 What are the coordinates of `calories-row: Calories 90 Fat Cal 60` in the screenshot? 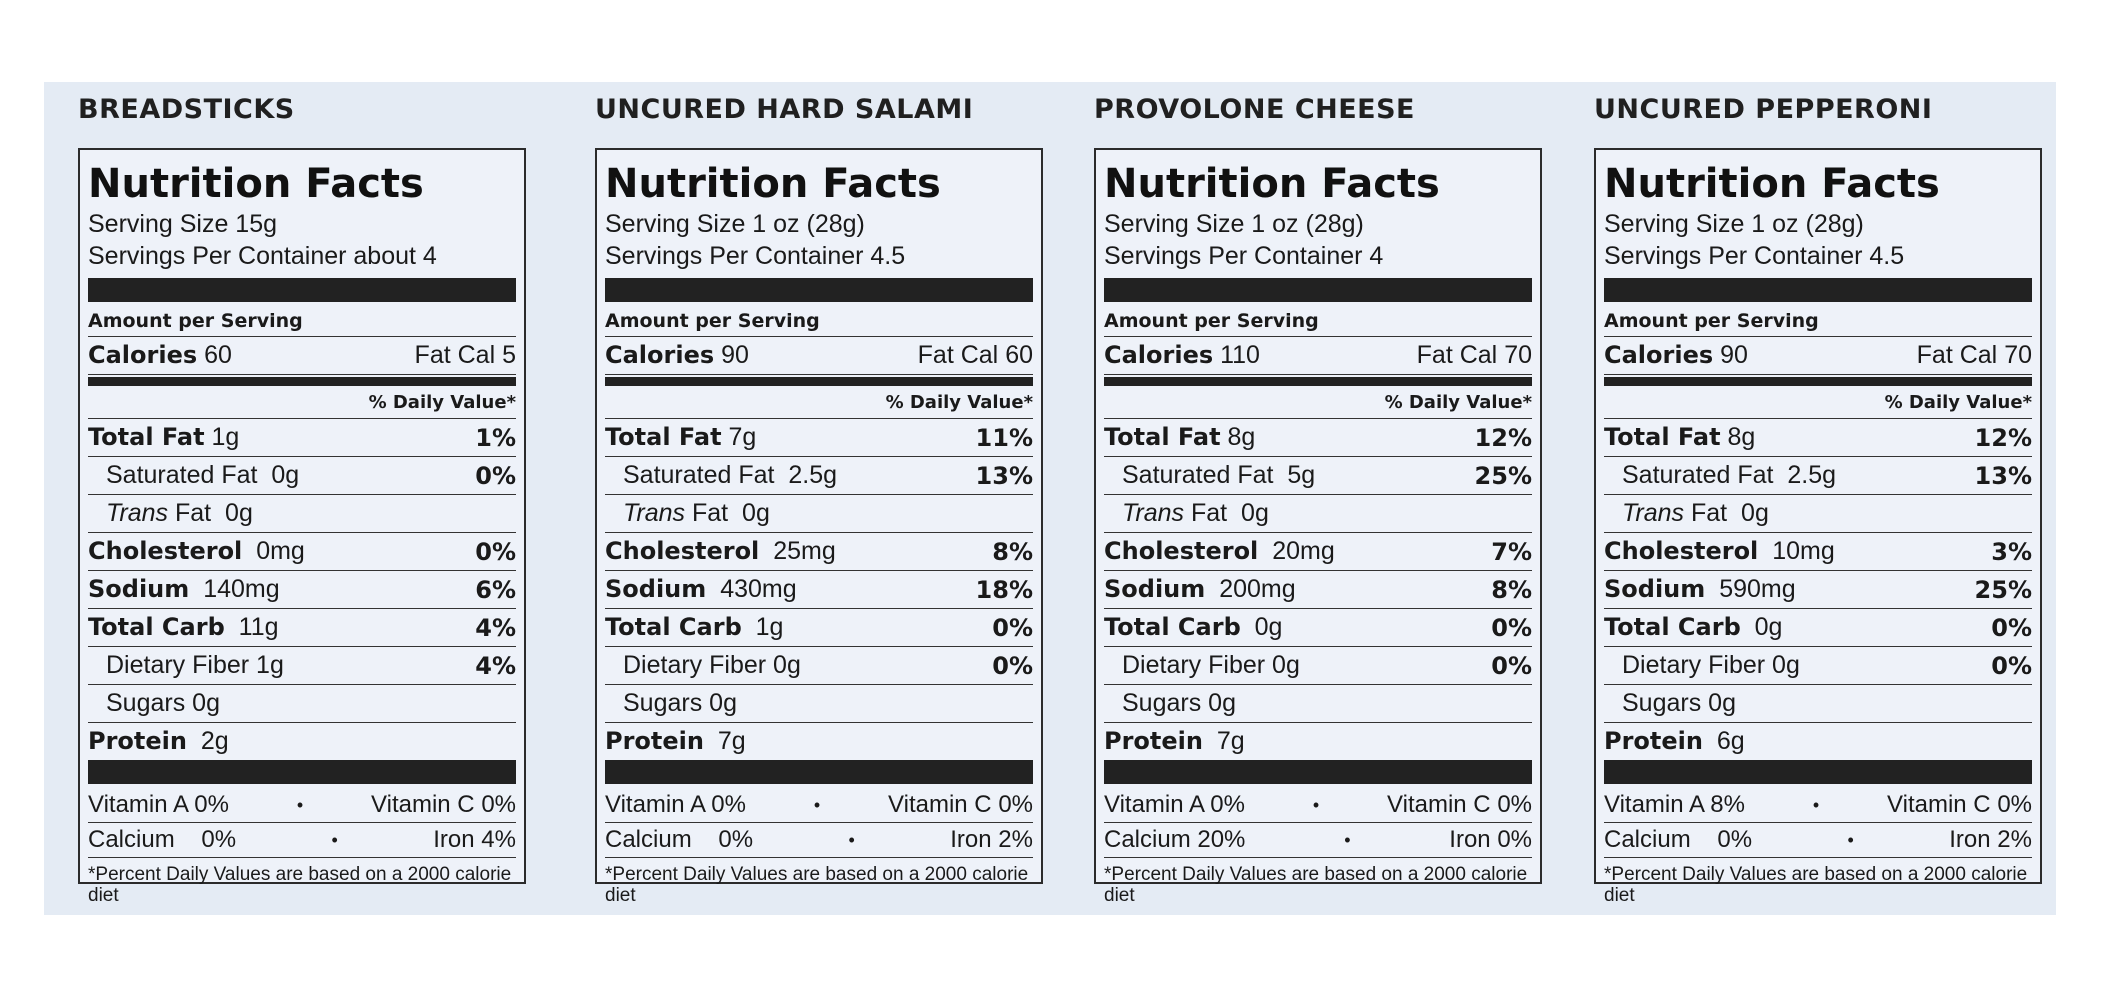 It's located at (819, 356).